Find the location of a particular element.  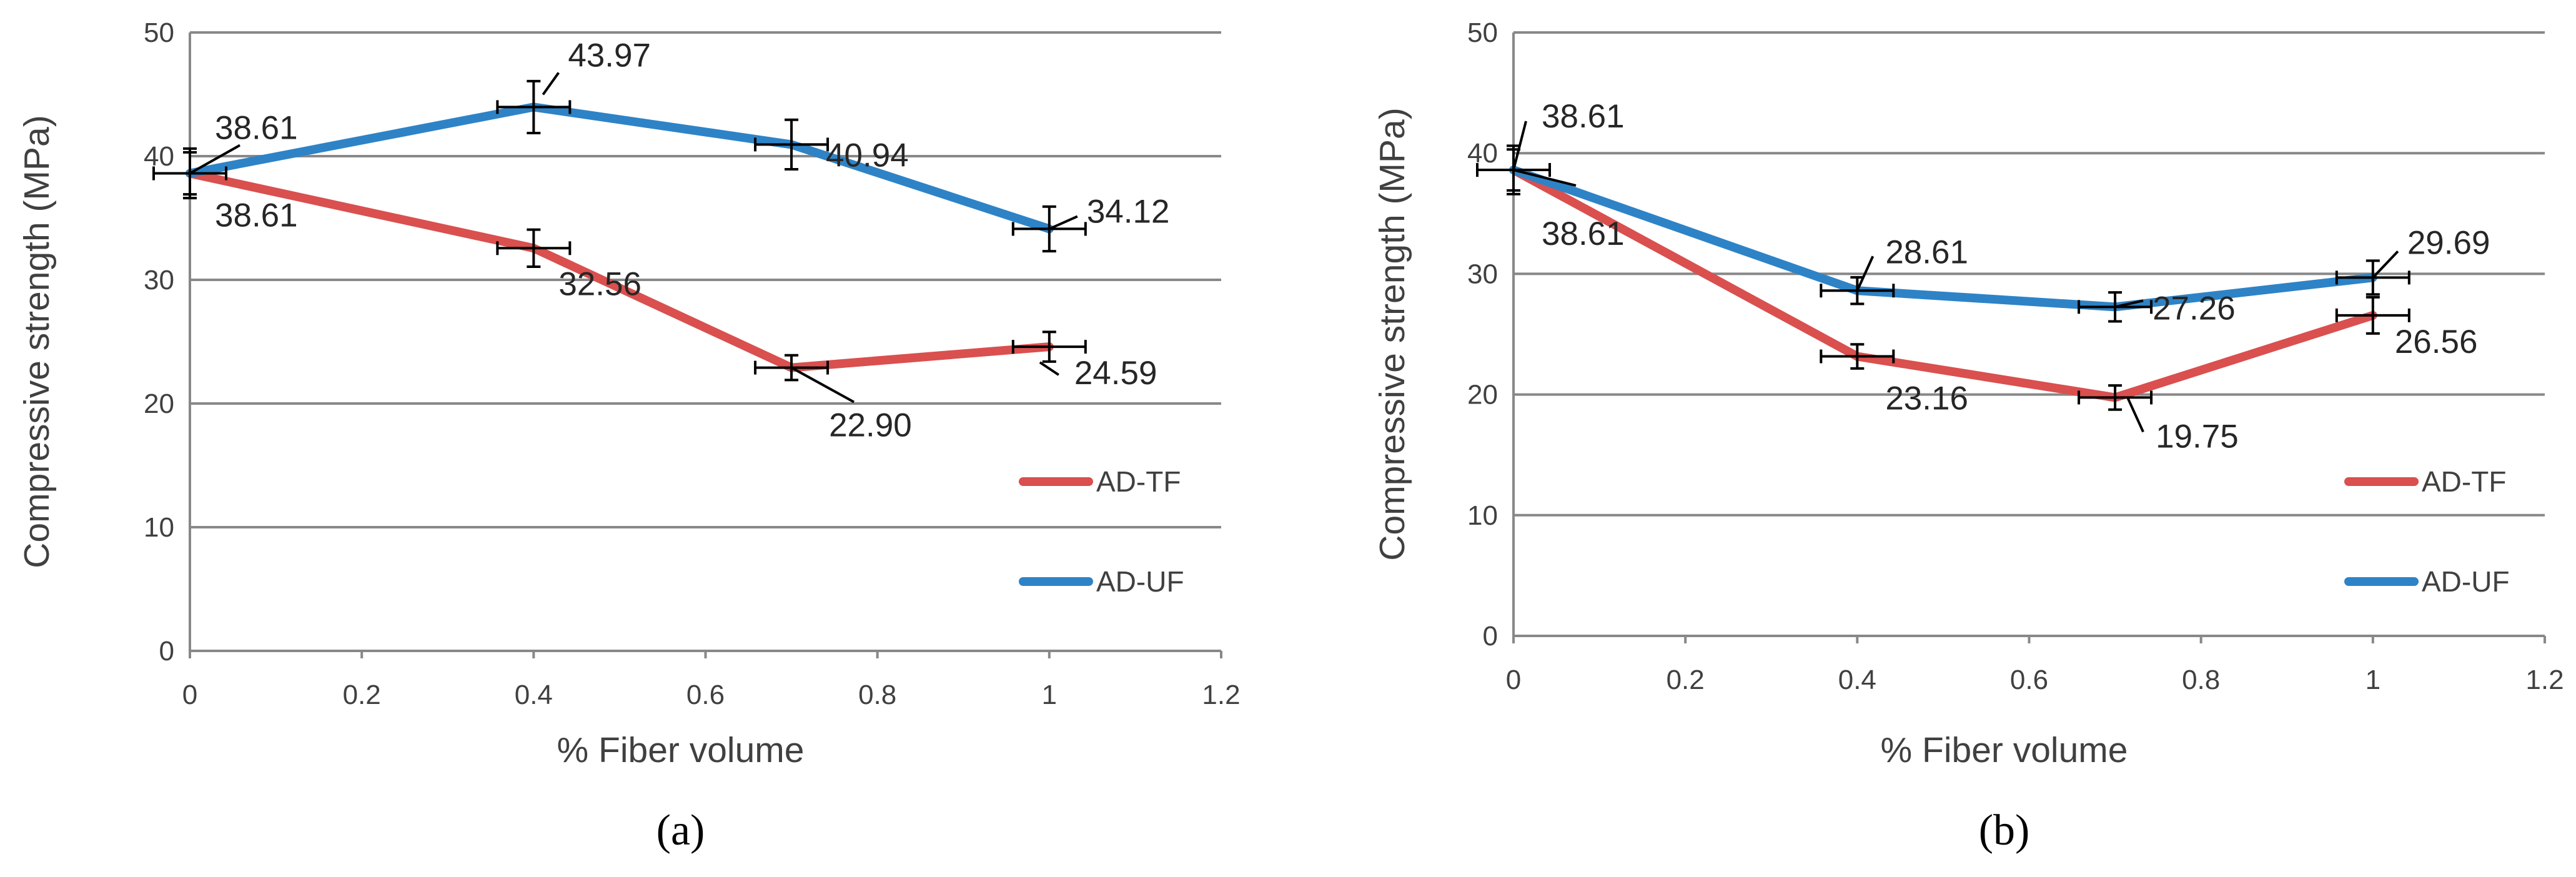

data-label-ad-tf: 24.59 is located at coordinates (1115, 373).